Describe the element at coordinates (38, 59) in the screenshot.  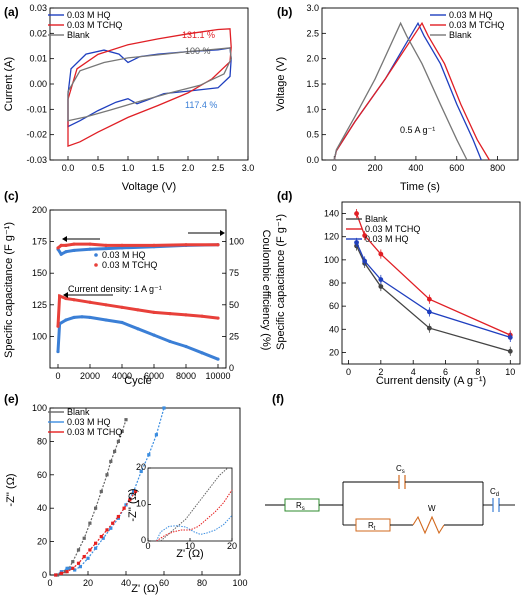
I see `y-tick-label: 0.01` at that location.